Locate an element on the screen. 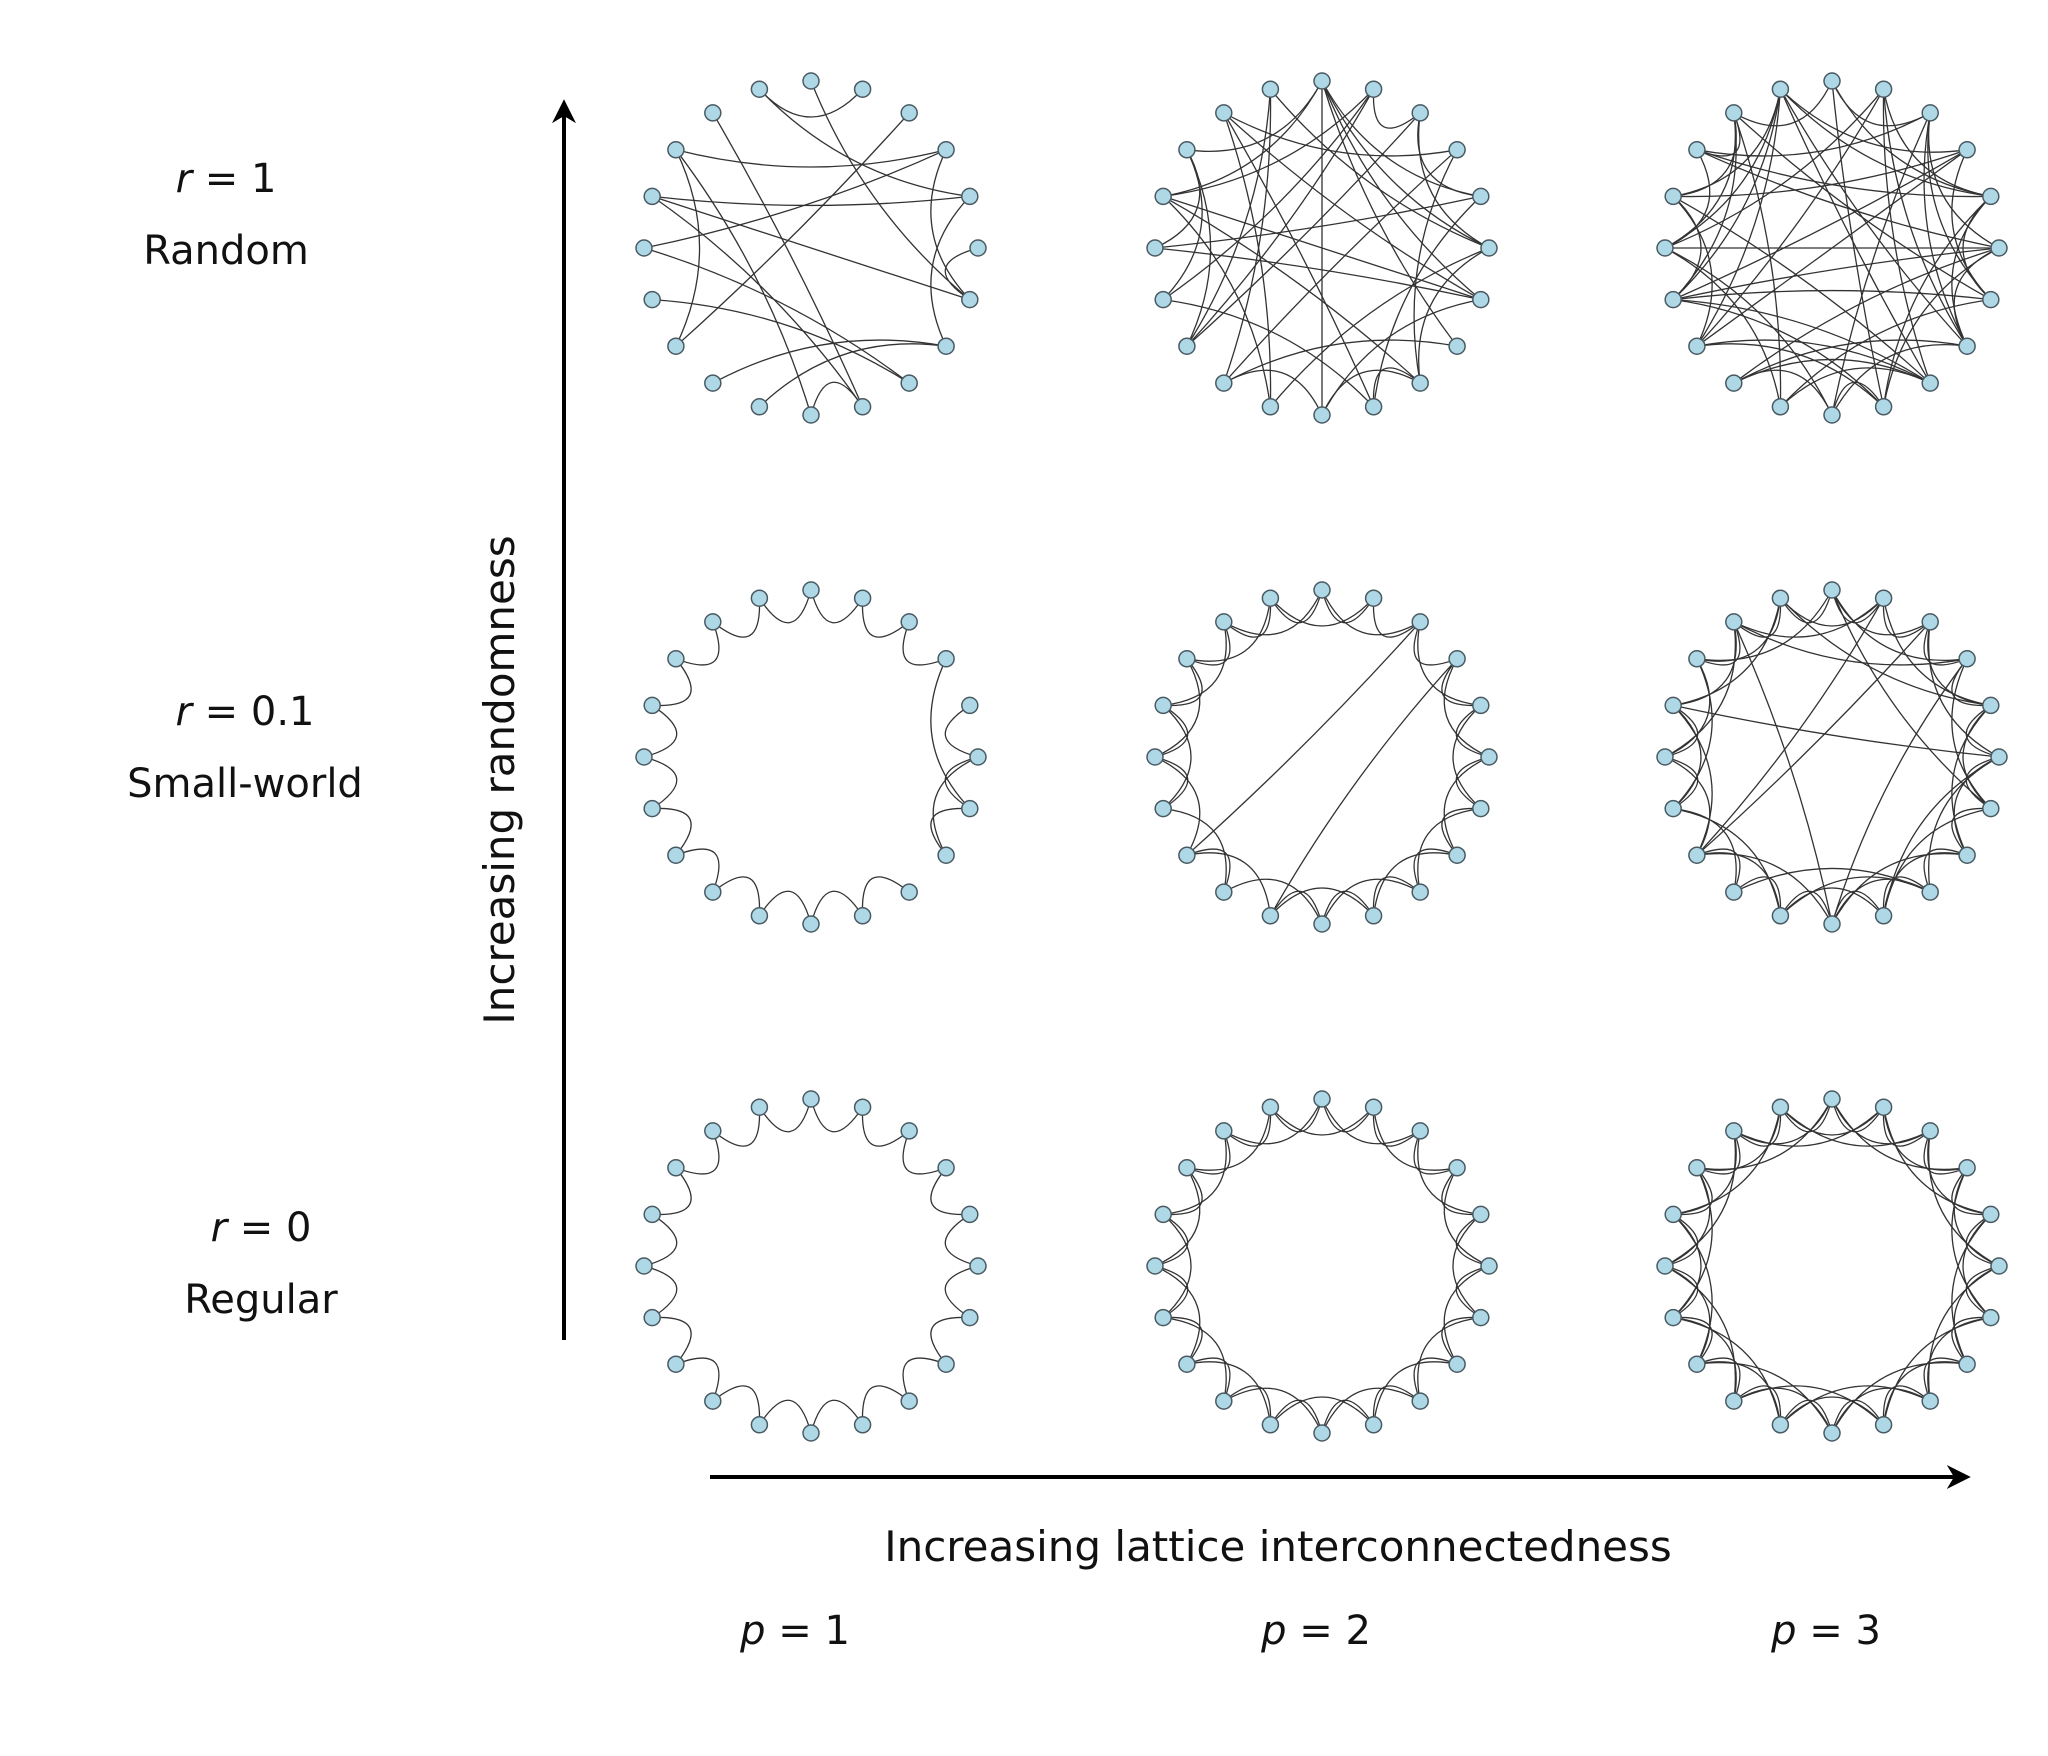 The image size is (2048, 1756). col-label-p1: p = 1 is located at coordinates (794, 1631).